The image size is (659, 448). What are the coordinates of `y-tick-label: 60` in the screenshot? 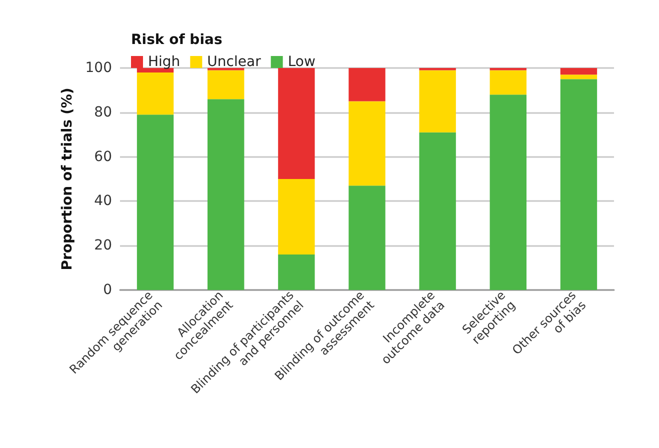 It's located at (103, 156).